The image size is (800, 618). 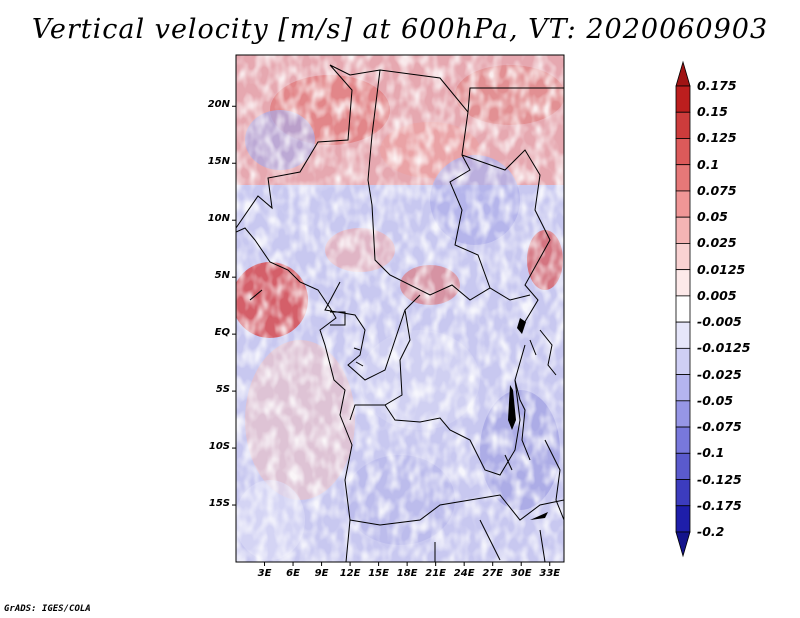 I want to click on lat-label: 20N, so click(x=218, y=105).